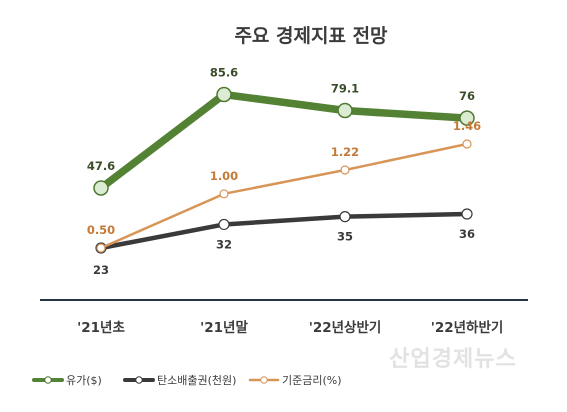  What do you see at coordinates (345, 327) in the screenshot?
I see `x-tick-label: '22년상반기` at bounding box center [345, 327].